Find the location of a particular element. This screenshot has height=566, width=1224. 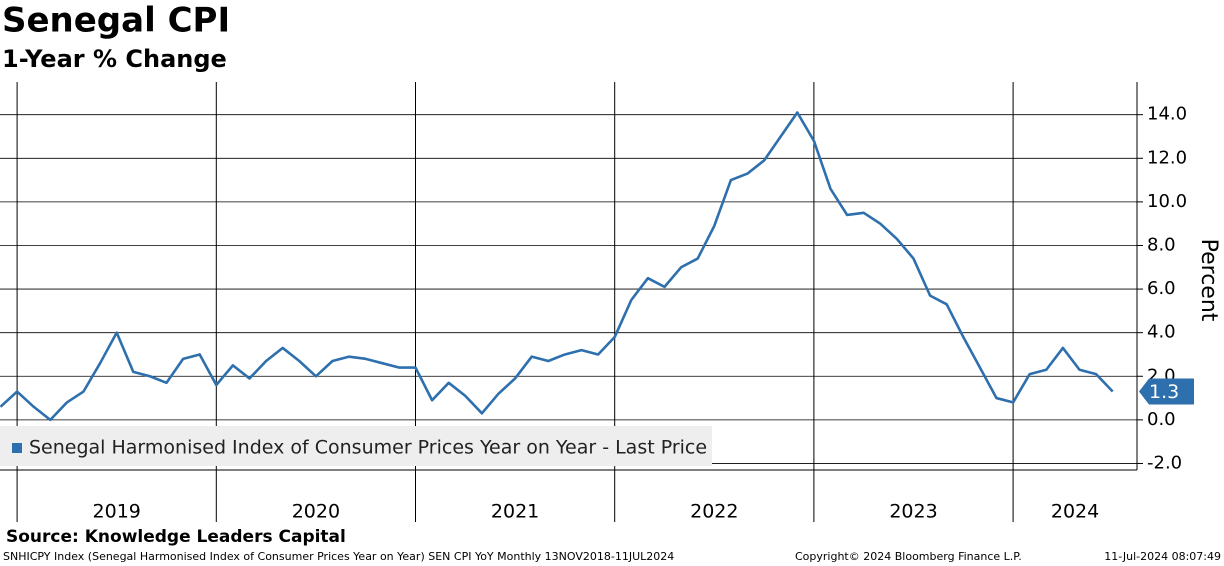

y-tick-label: 14.0 is located at coordinates (1167, 114).